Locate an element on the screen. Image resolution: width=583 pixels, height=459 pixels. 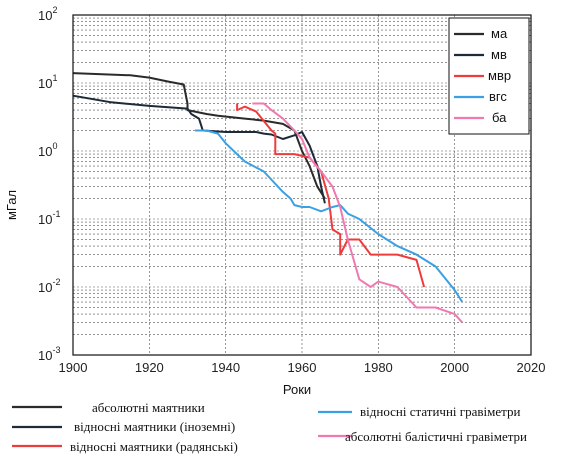
y-tick-labels: 10² 10¹ 10⁰ 10⁻¹ 10⁻² 10⁻³ is located at coordinates (49, 184).